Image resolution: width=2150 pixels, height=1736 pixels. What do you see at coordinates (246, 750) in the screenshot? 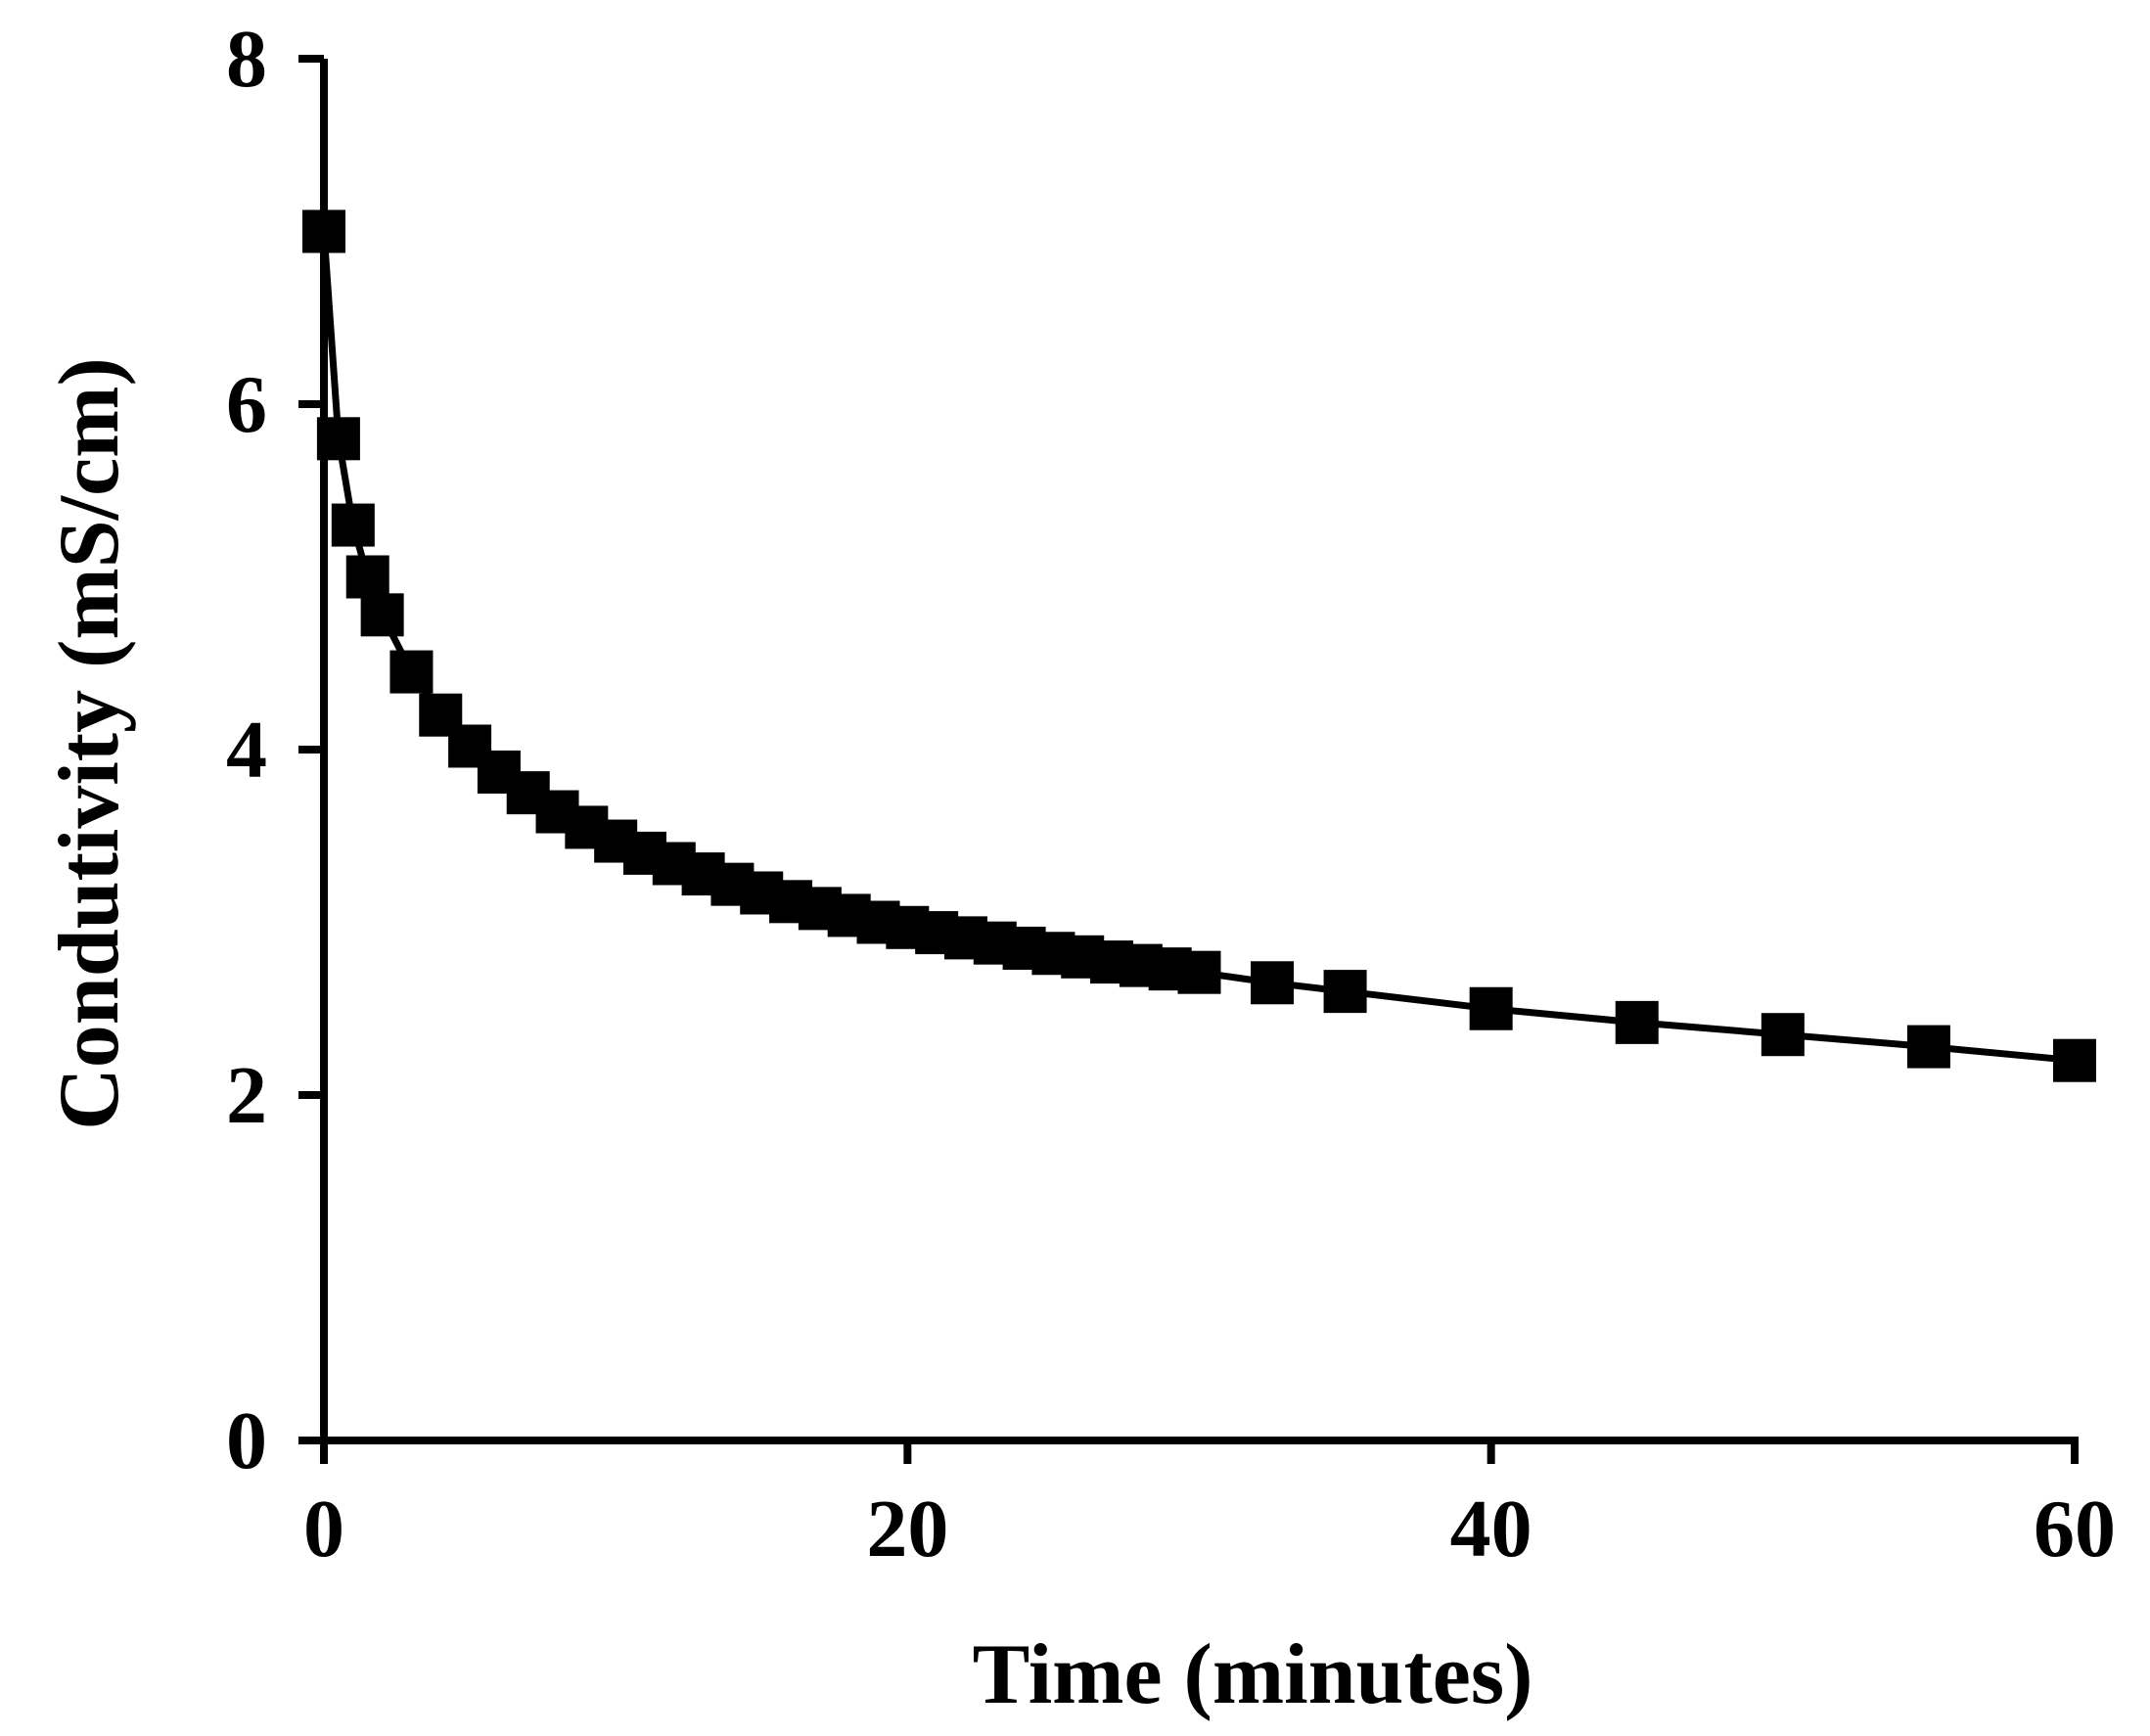
I see `y-tick-label: 4` at bounding box center [246, 750].